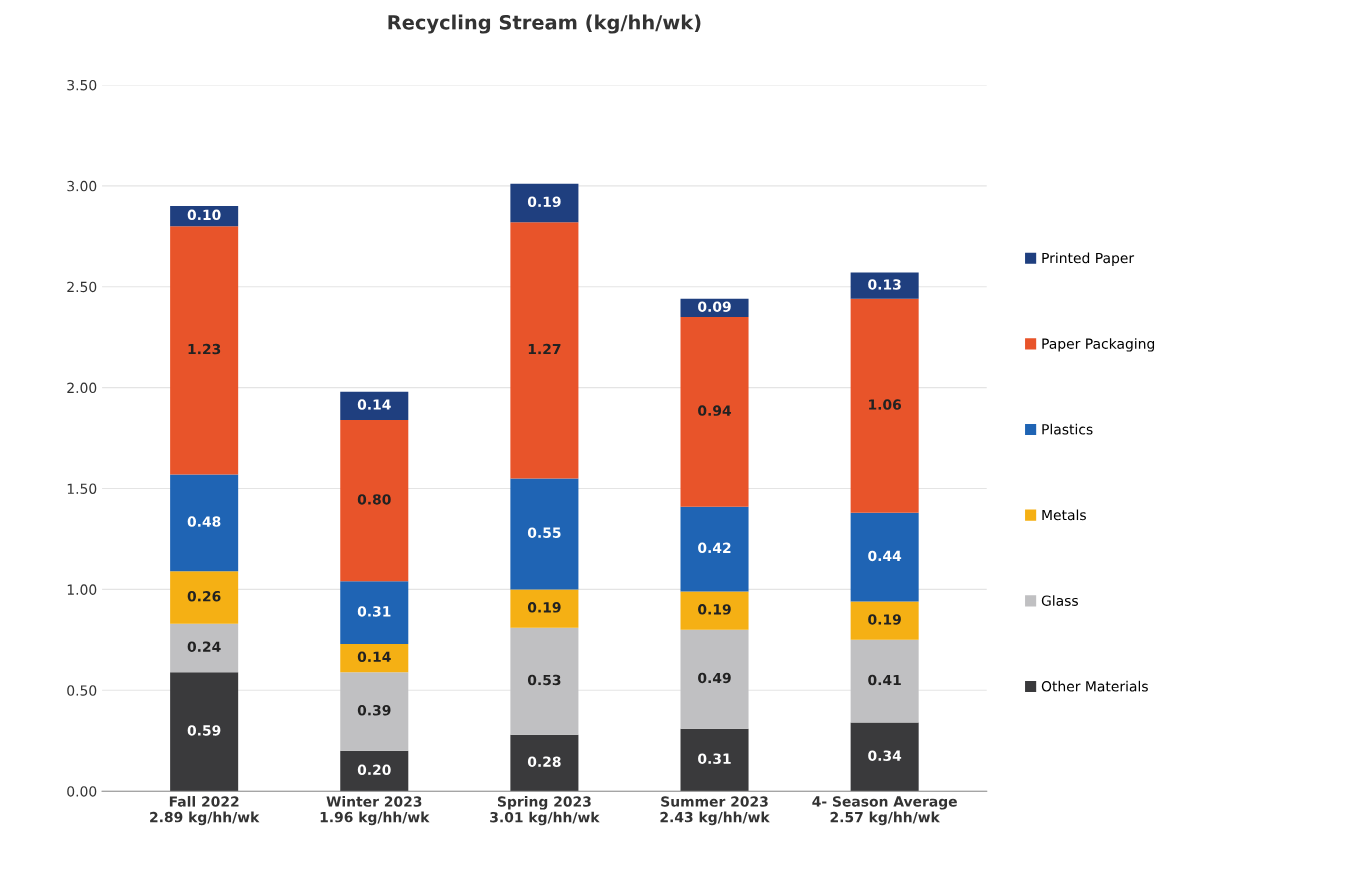 The width and height of the screenshot is (1361, 894). I want to click on data-label: 0.48, so click(204, 521).